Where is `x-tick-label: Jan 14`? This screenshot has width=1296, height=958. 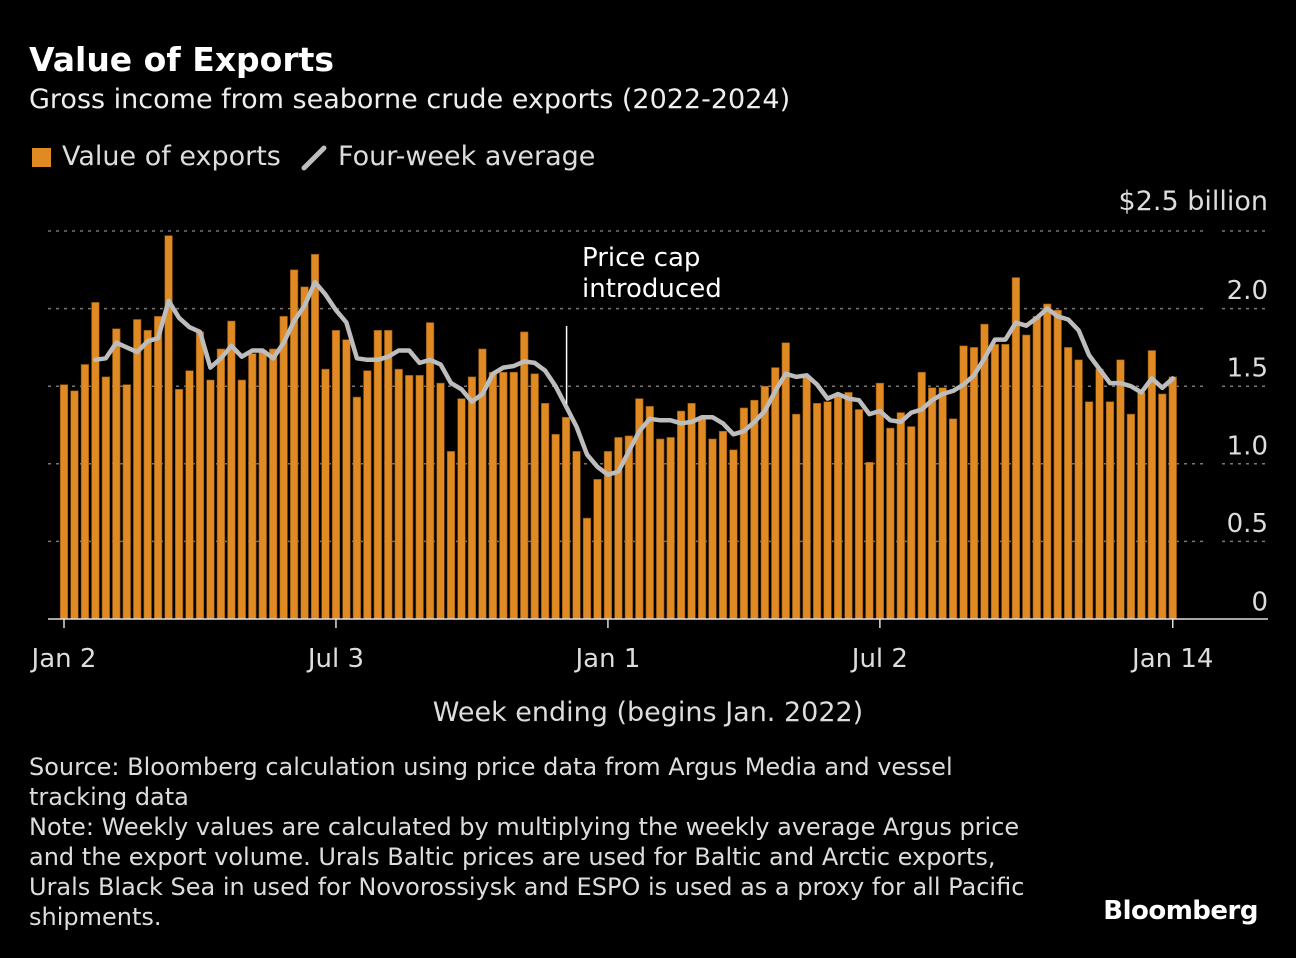 x-tick-label: Jan 14 is located at coordinates (1171, 659).